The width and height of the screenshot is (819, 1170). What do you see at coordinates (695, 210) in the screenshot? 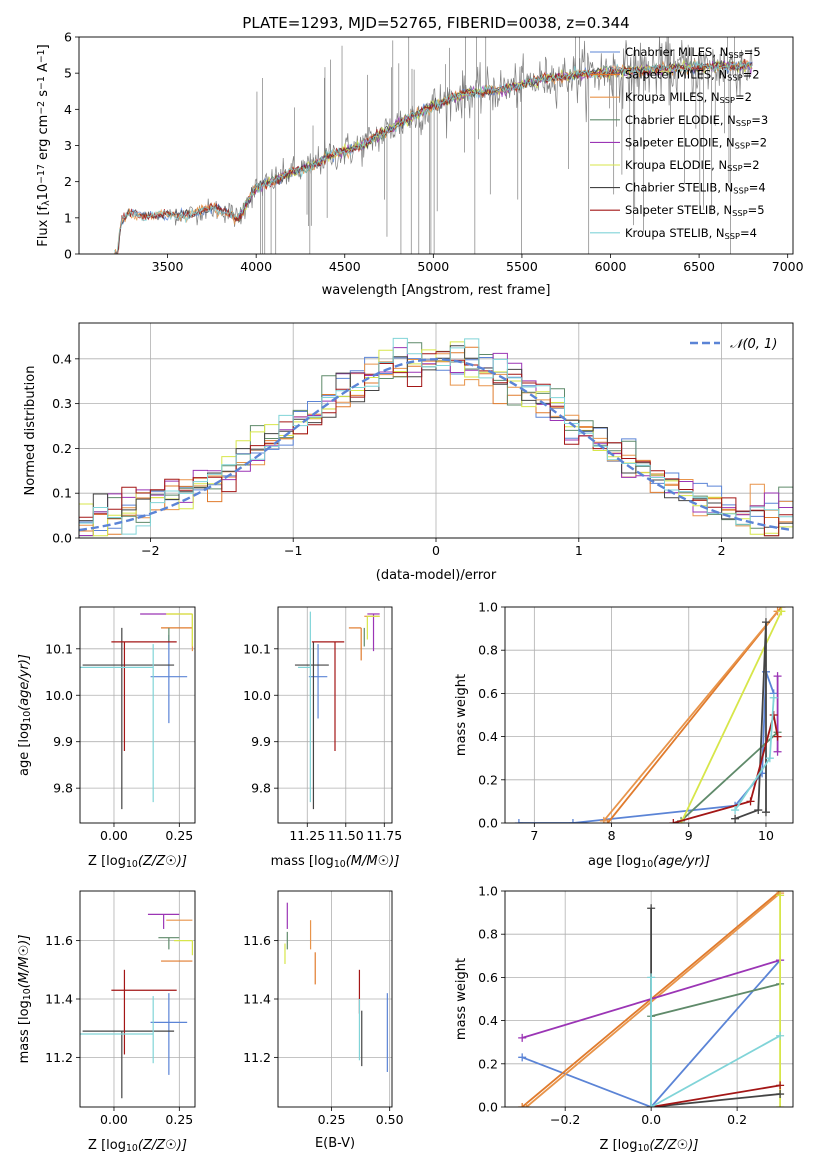
I see `legend-entry: Salpeter STELIB, NSSP=5` at bounding box center [695, 210].